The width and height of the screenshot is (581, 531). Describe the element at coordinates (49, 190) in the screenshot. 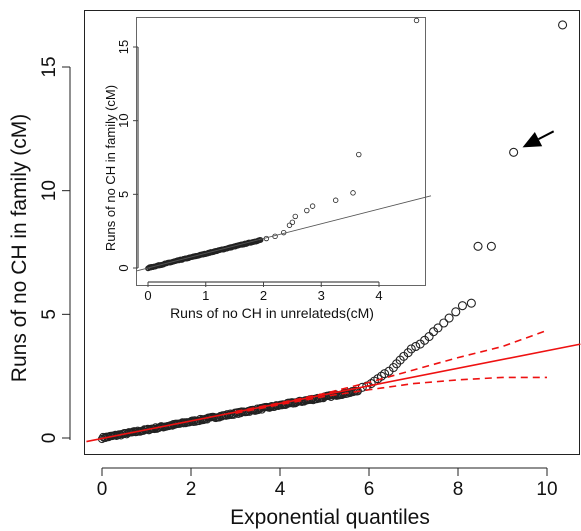

I see `main-y-tick-label: 10` at that location.